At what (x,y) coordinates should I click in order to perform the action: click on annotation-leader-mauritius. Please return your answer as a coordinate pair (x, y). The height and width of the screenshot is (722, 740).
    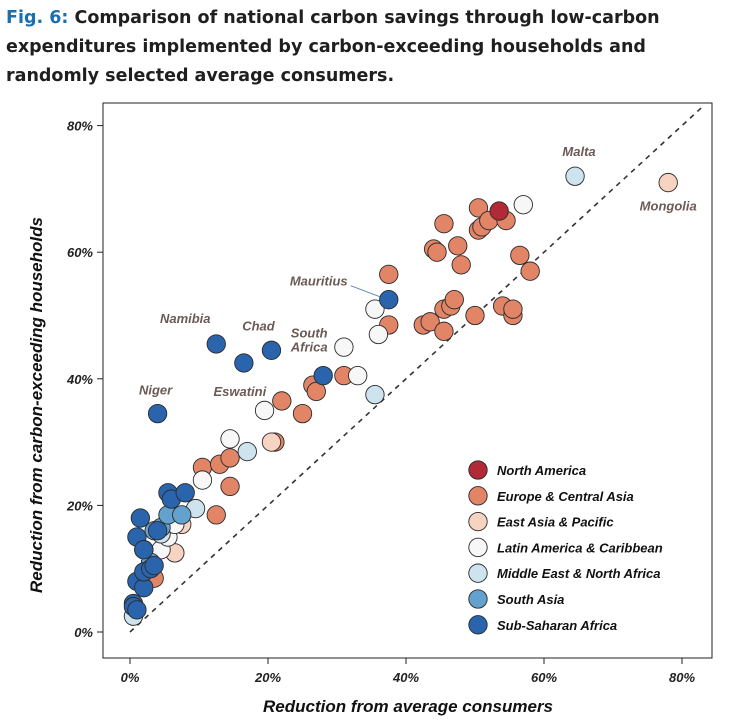
    Looking at the image, I should click on (365, 291).